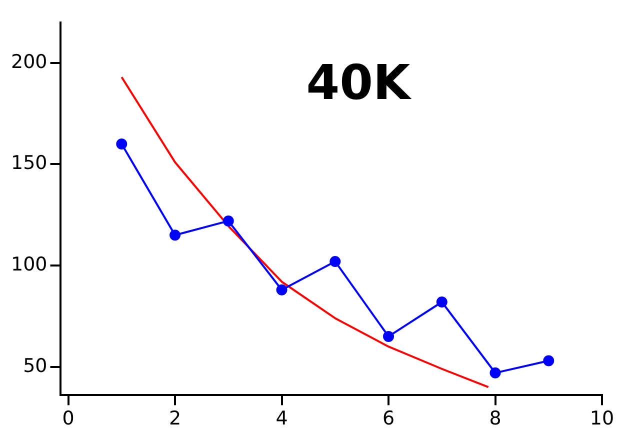 The width and height of the screenshot is (630, 442). What do you see at coordinates (602, 419) in the screenshot?
I see `x-tick-label: 10` at bounding box center [602, 419].